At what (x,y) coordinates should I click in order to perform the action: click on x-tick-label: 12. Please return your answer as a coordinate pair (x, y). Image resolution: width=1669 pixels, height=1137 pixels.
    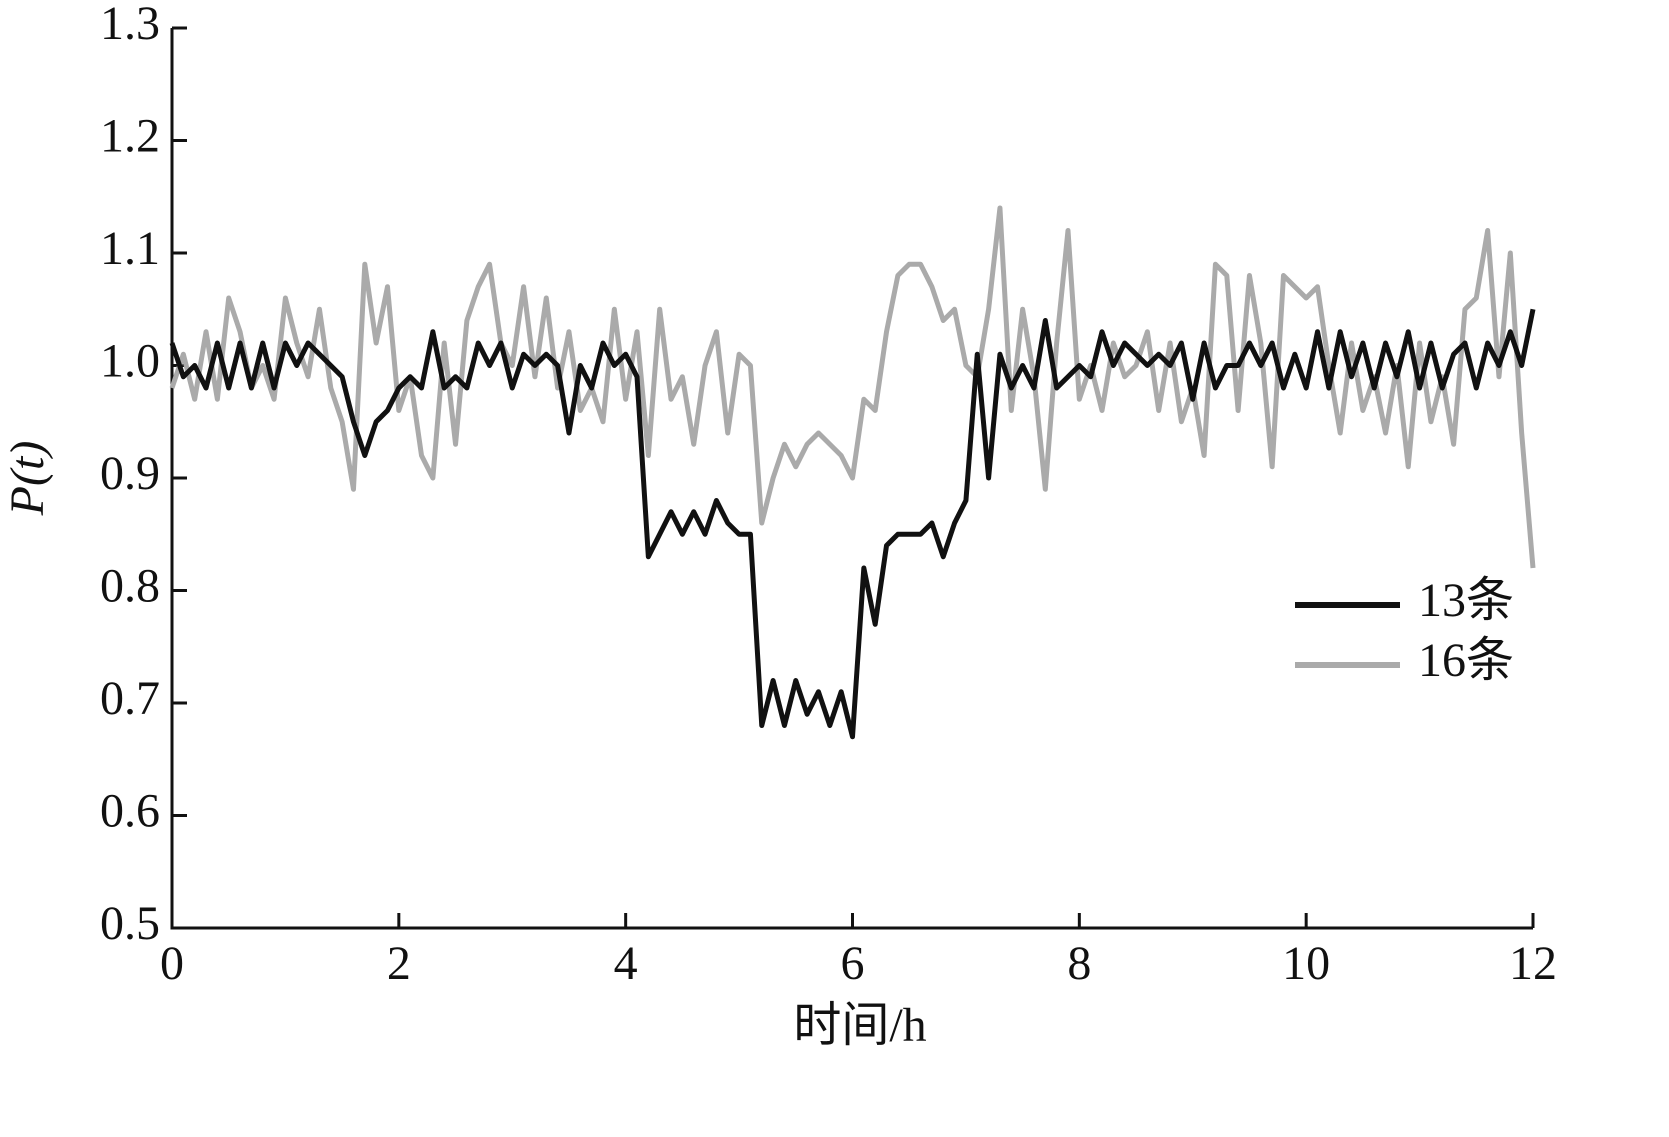
    Looking at the image, I should click on (1533, 963).